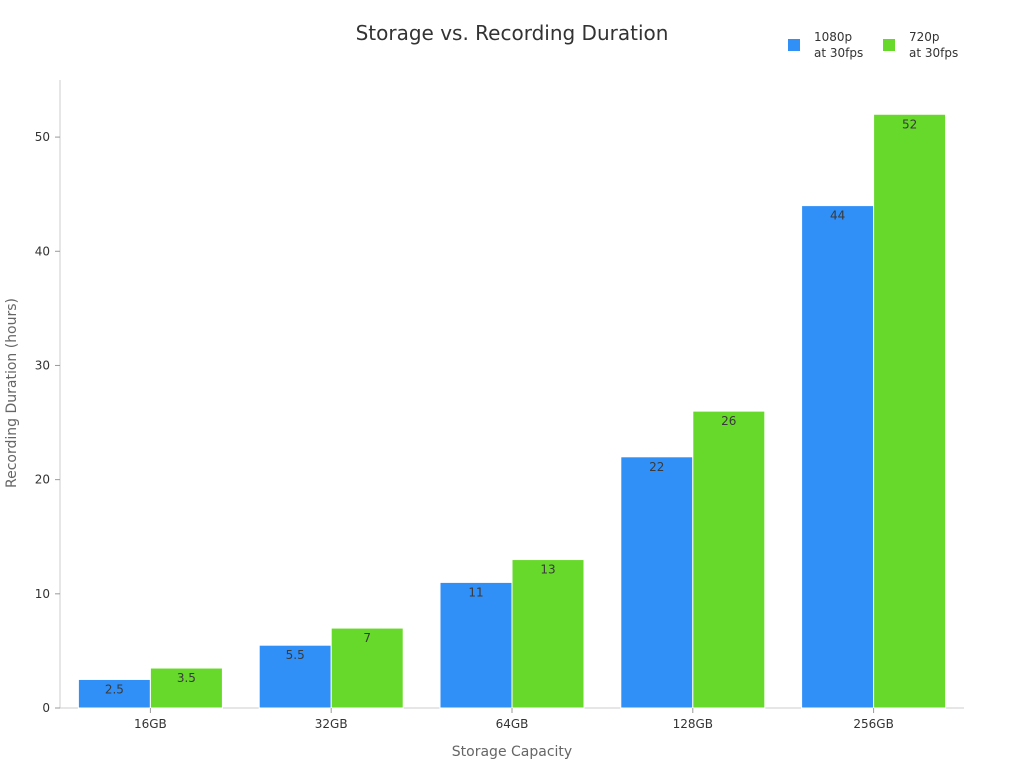 This screenshot has height=772, width=1024. I want to click on data-label: 7, so click(367, 638).